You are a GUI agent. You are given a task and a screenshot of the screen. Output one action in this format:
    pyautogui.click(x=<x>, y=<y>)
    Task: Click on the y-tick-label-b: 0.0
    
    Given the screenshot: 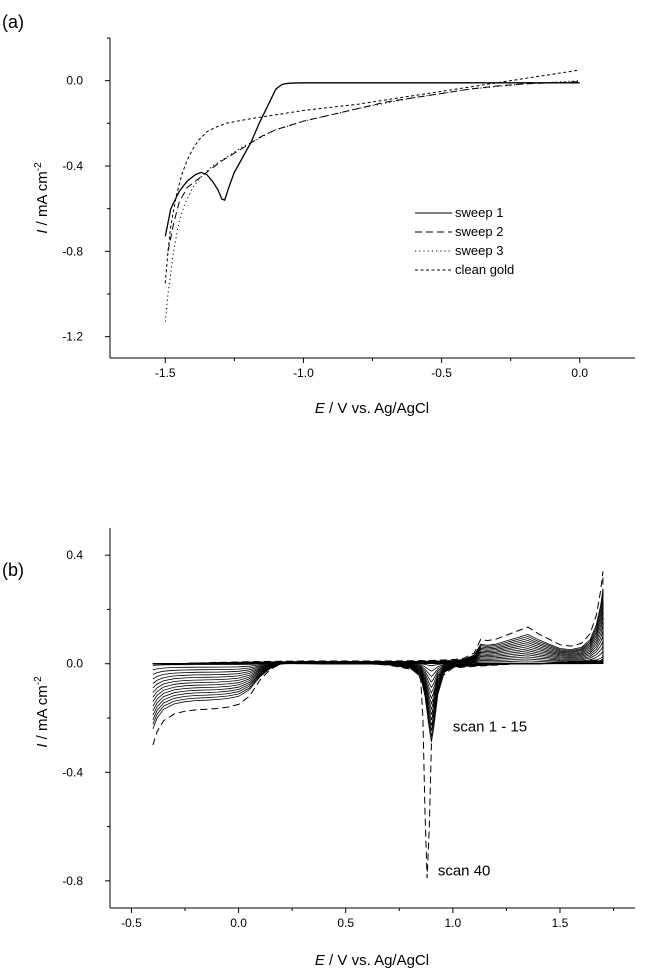 What is the action you would take?
    pyautogui.click(x=74, y=664)
    